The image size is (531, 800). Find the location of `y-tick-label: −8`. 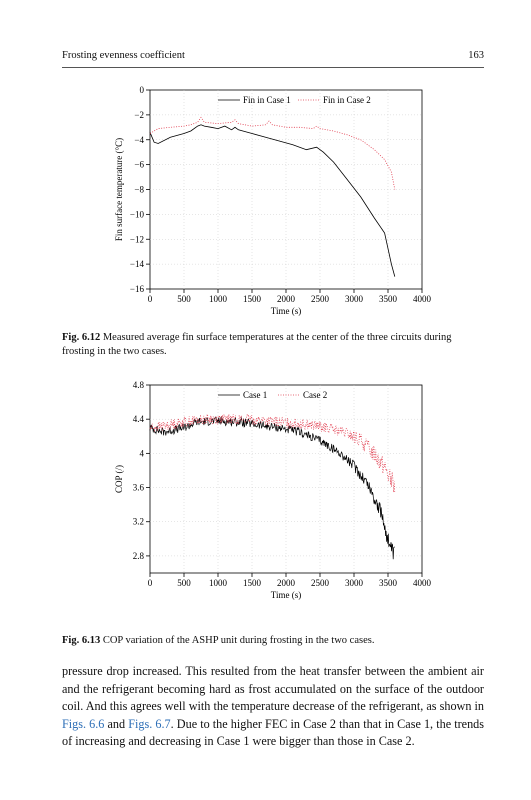

y-tick-label: −8 is located at coordinates (139, 190).